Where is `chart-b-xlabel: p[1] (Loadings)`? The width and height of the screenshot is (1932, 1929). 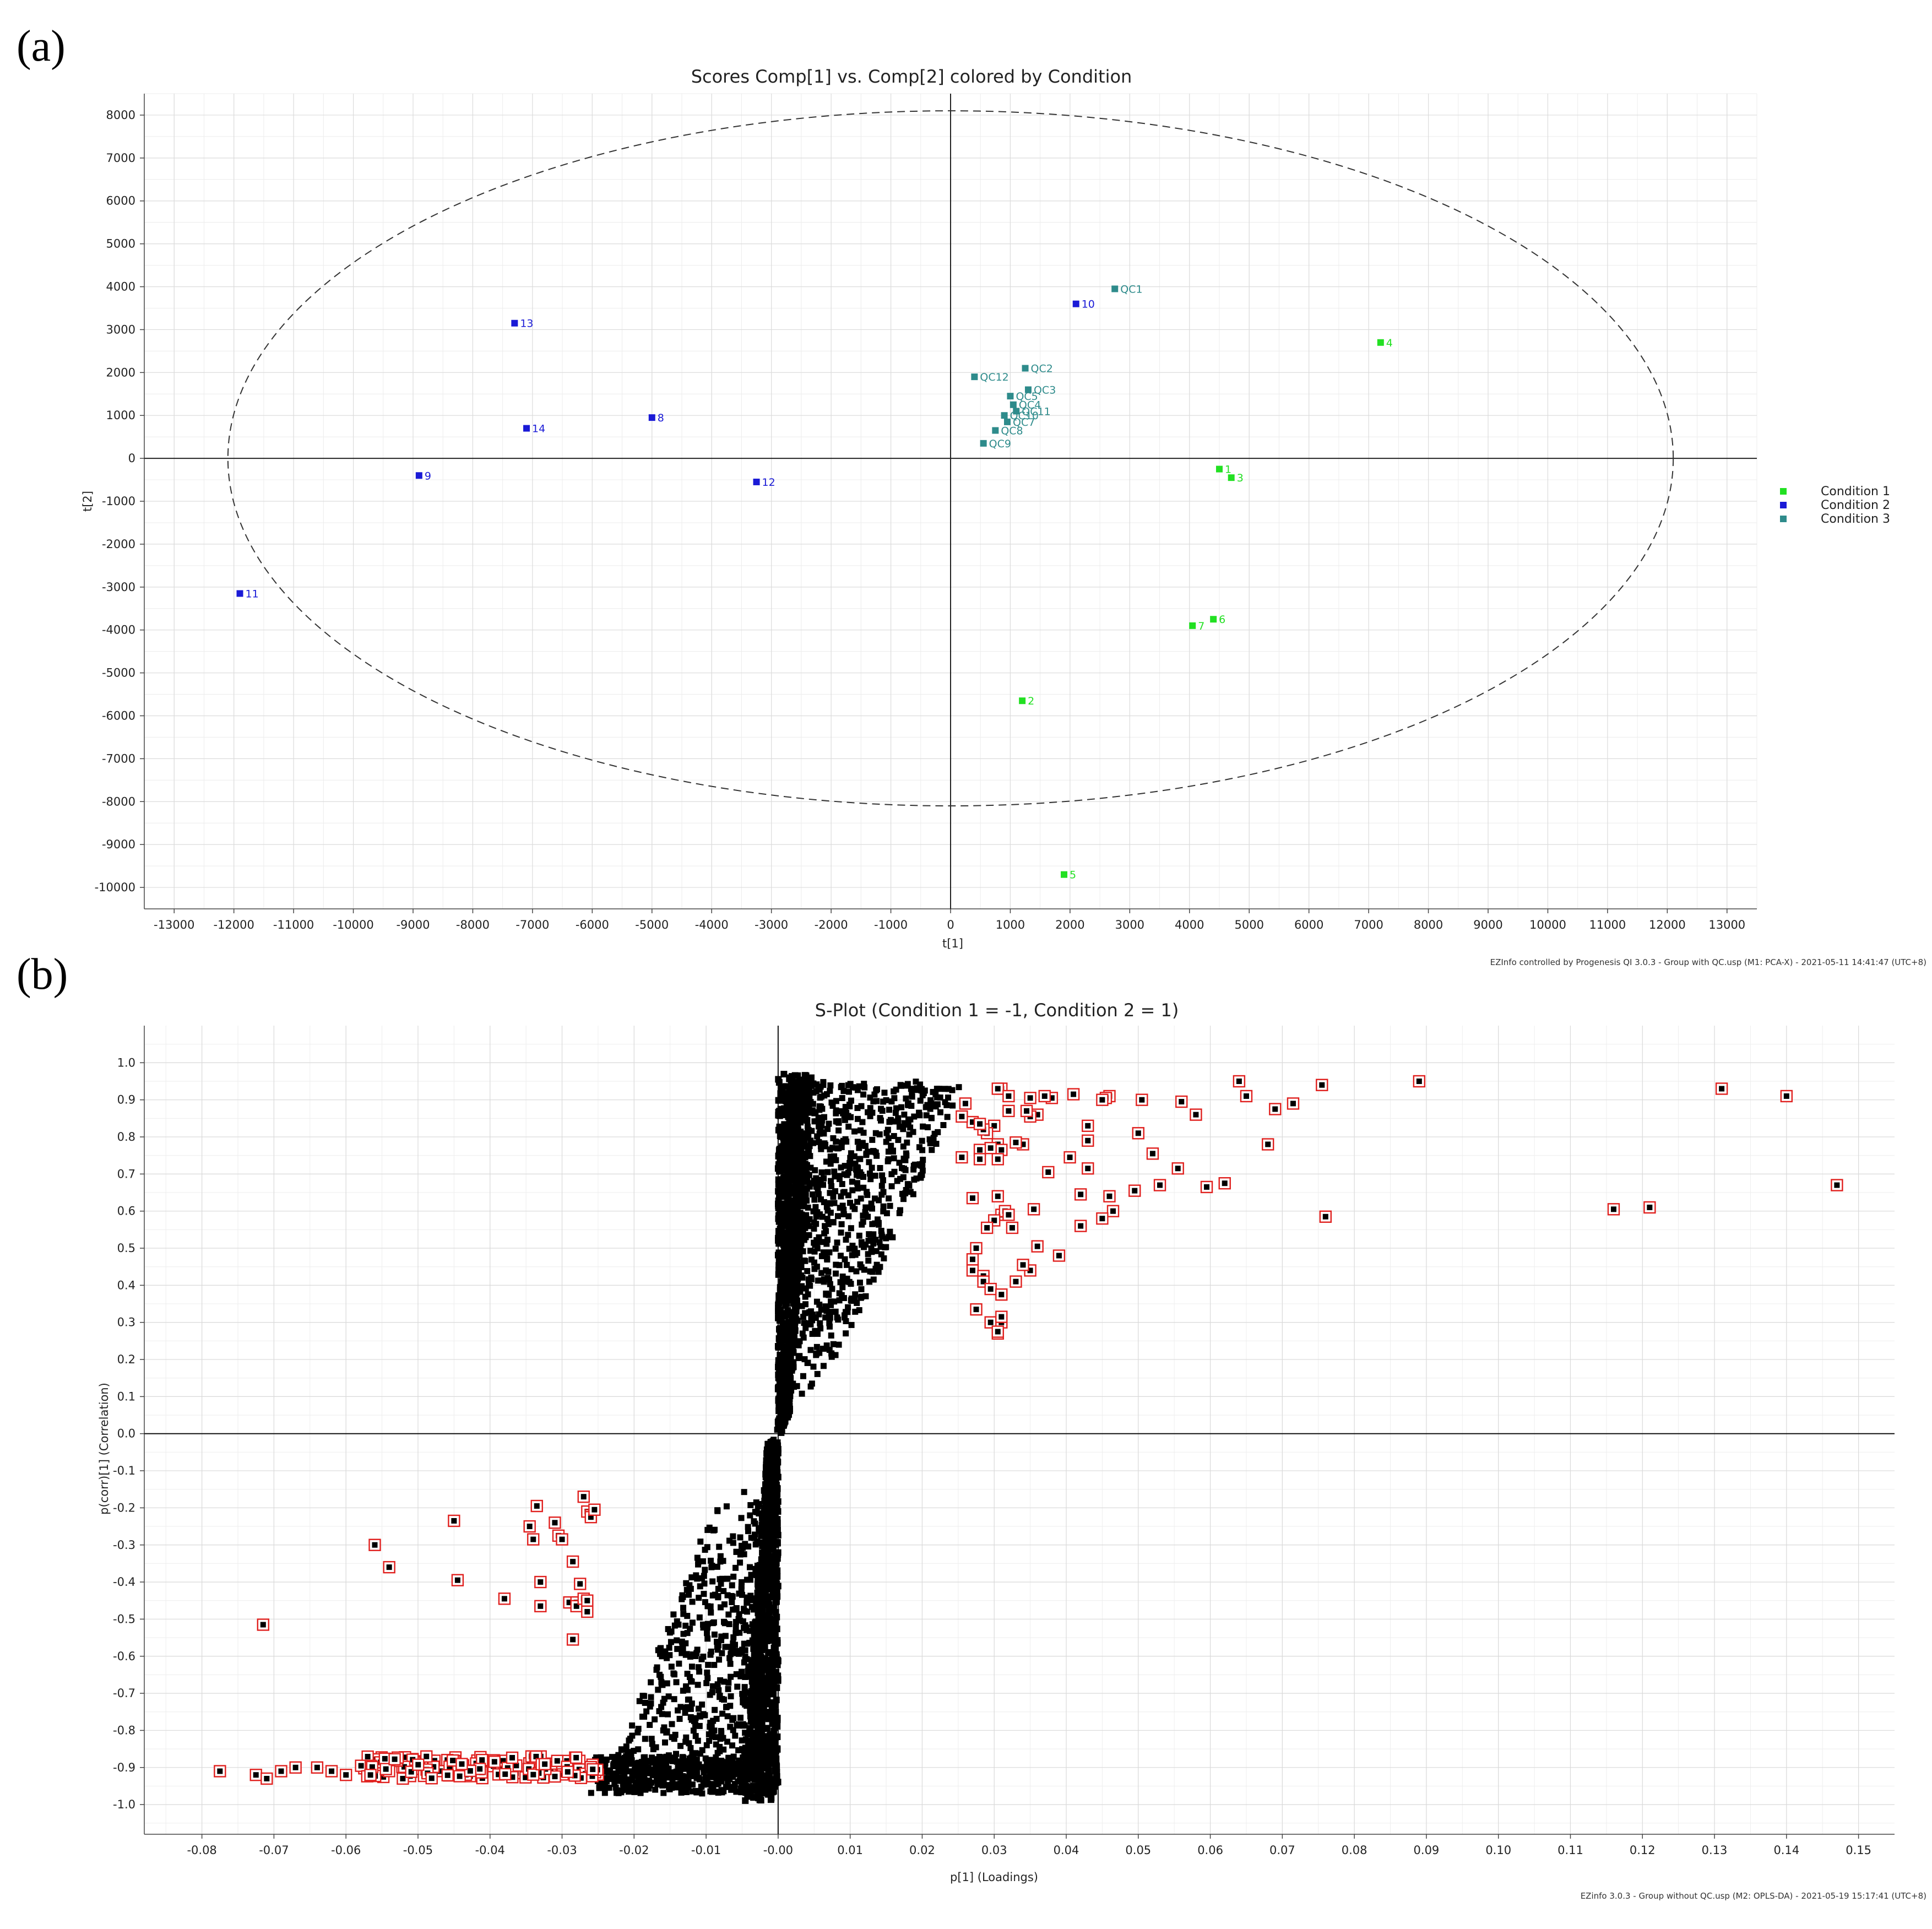
chart-b-xlabel: p[1] (Loadings) is located at coordinates (994, 1877).